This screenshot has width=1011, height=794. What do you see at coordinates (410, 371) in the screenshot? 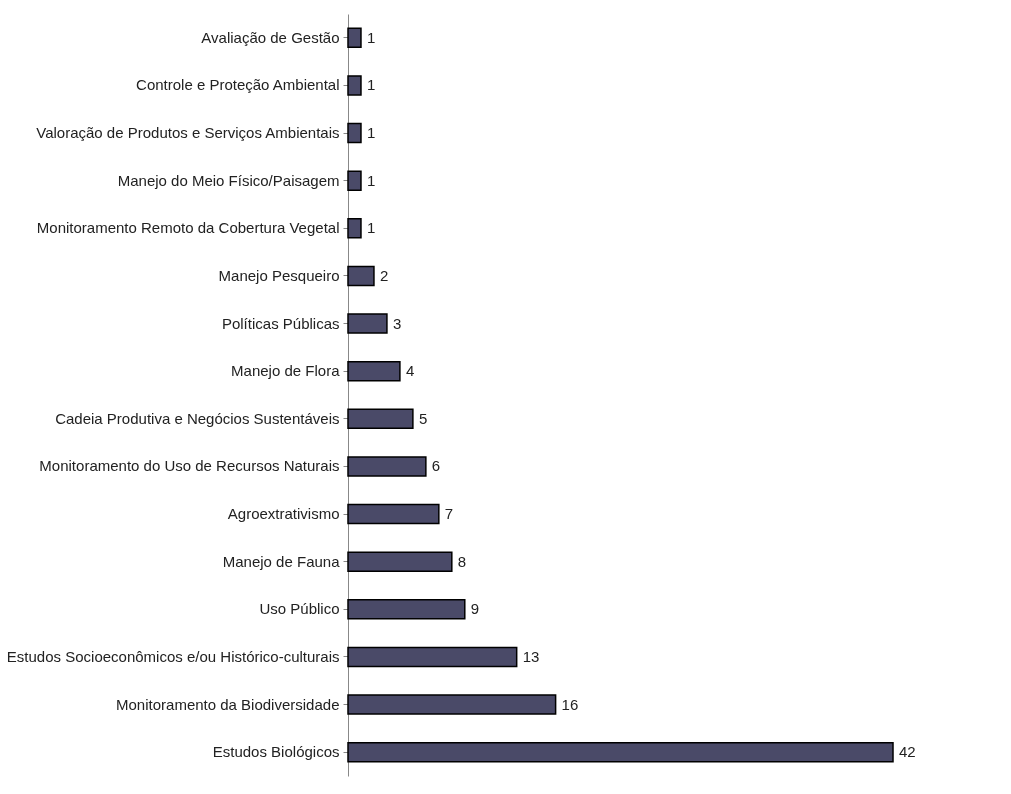
I see `data-label: 4` at bounding box center [410, 371].